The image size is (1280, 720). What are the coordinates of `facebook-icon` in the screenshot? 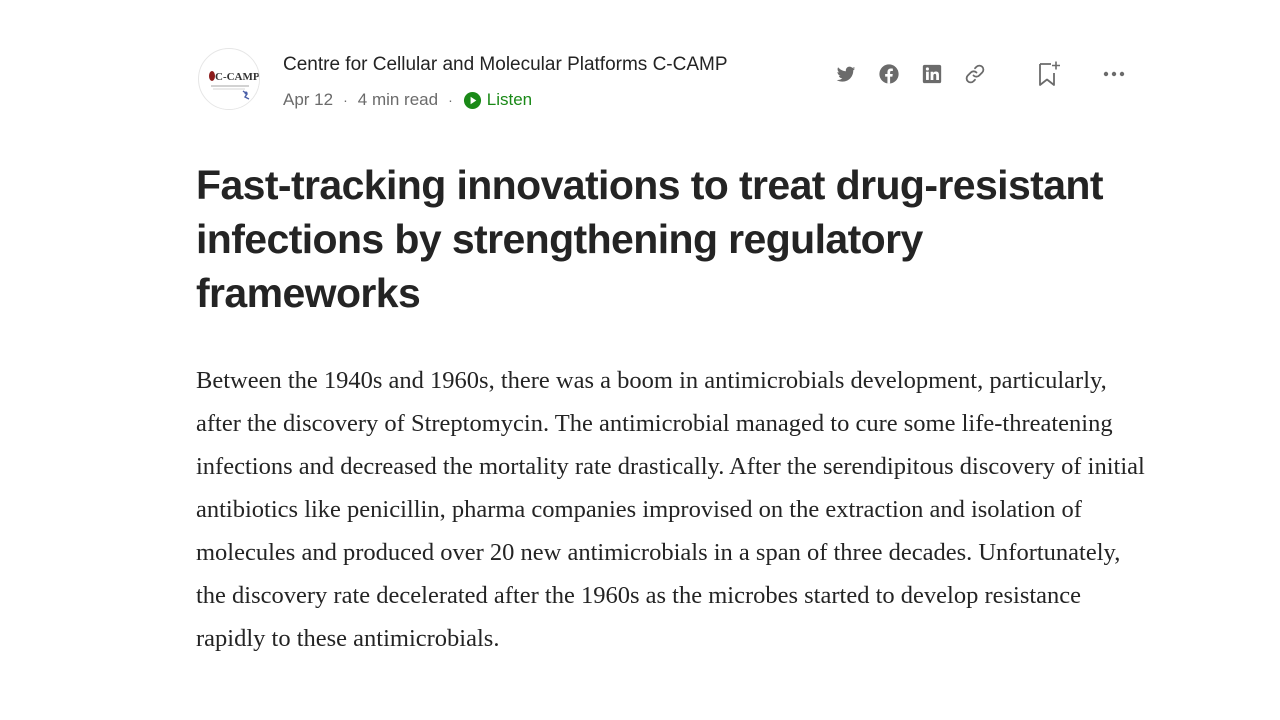 It's located at (889, 74).